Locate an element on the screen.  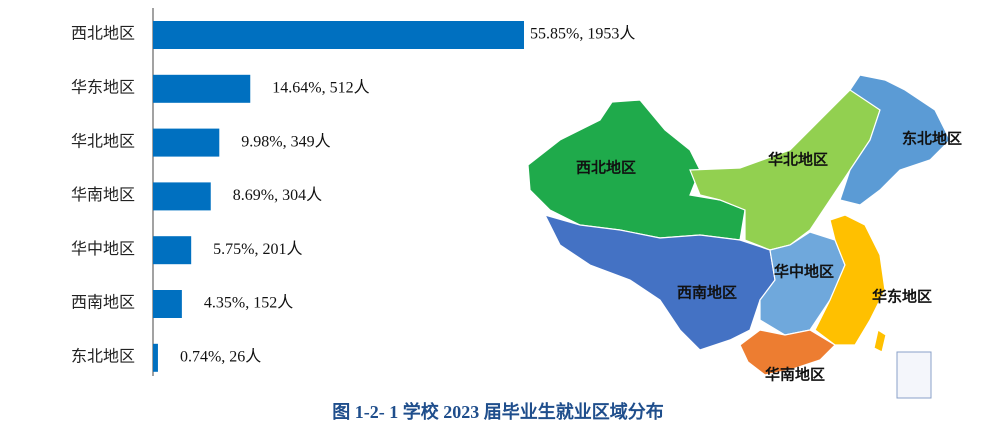
map-region-central is located at coordinates (802, 283).